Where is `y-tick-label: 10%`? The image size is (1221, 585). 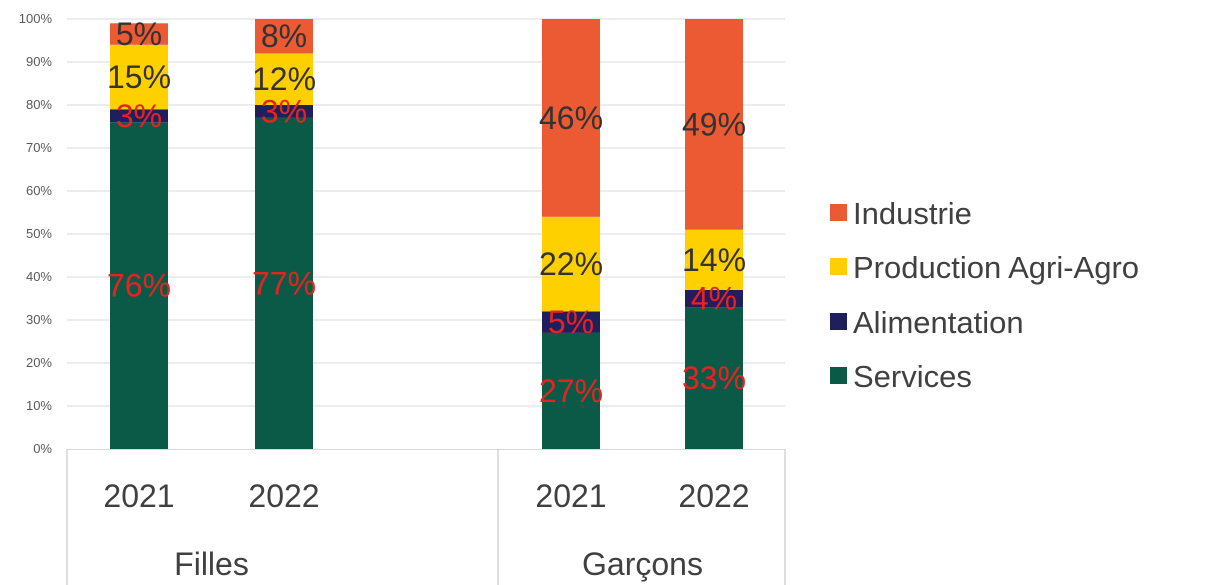
y-tick-label: 10% is located at coordinates (39, 405).